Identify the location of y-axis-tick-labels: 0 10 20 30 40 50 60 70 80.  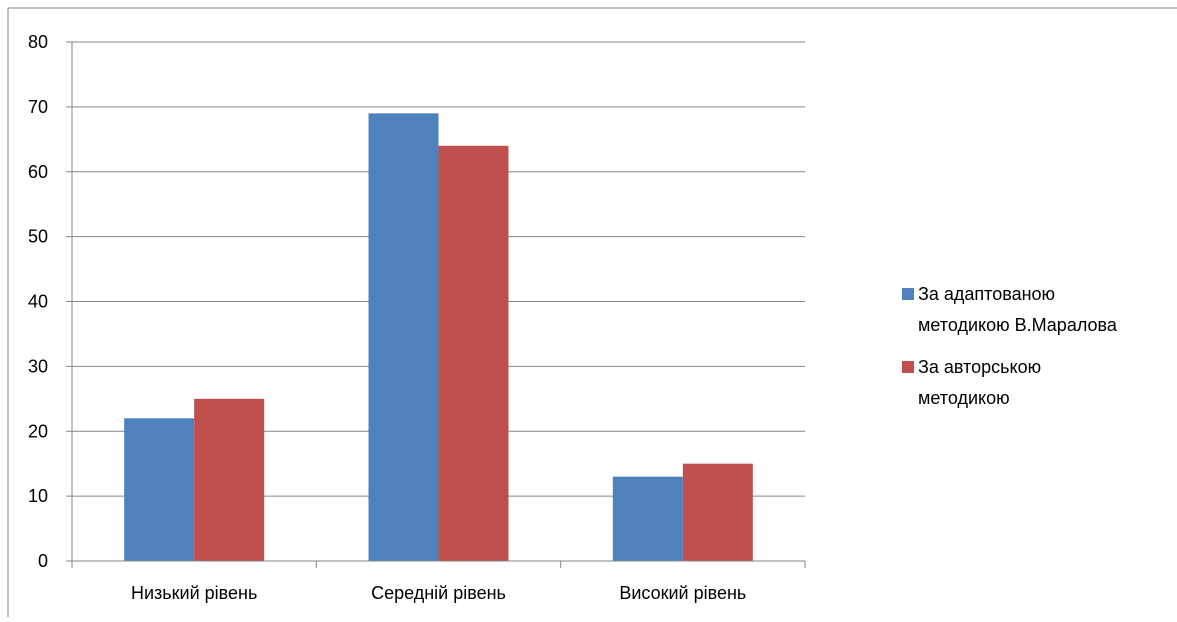
(38, 301).